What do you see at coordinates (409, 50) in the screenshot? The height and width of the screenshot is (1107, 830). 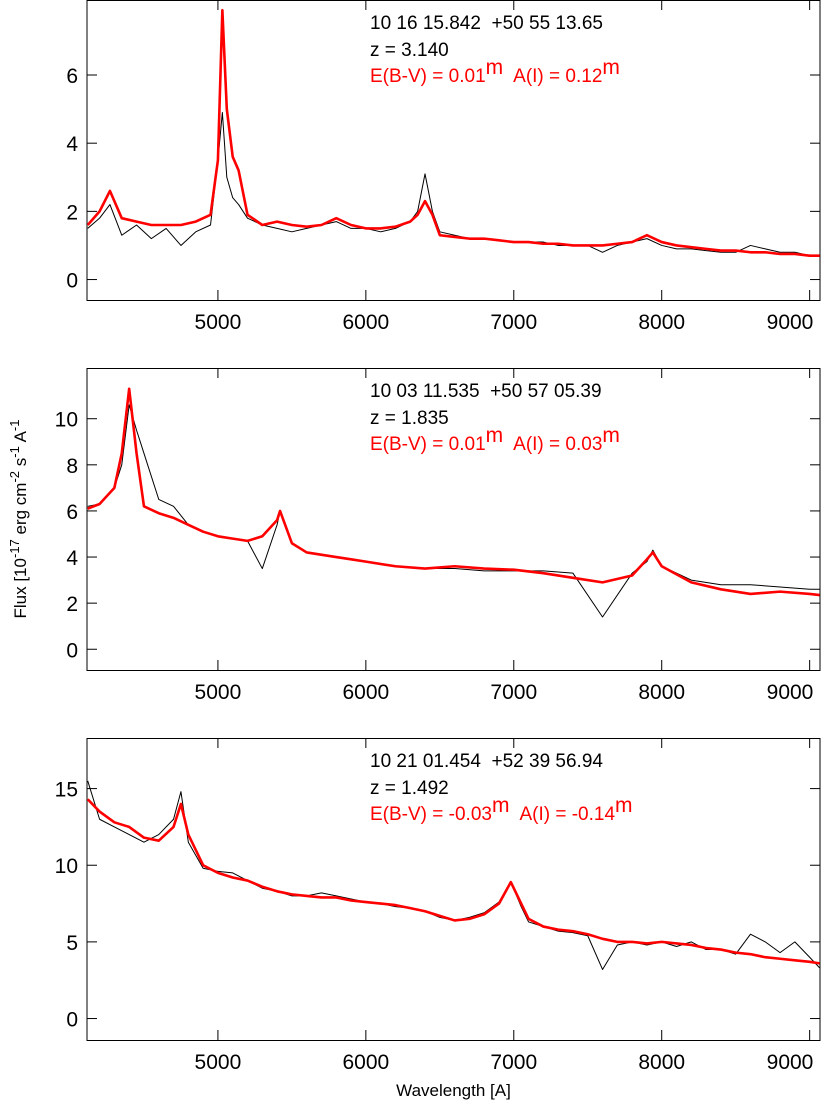 I see `redshift: z = 3.140` at bounding box center [409, 50].